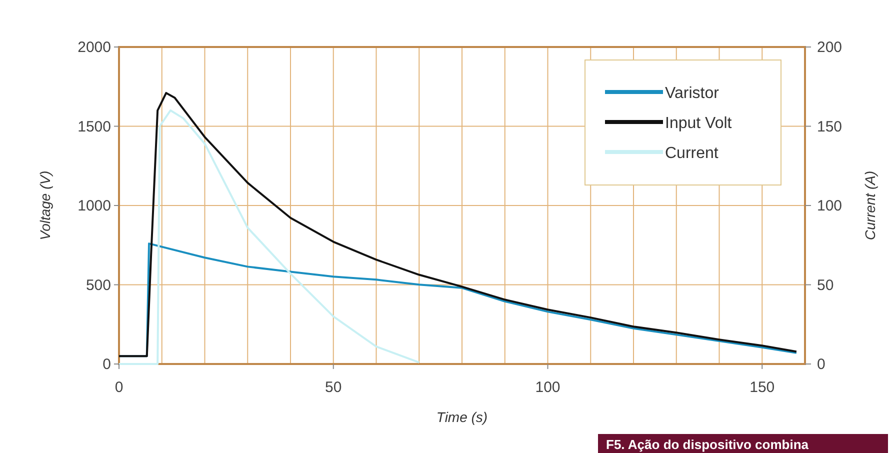 The image size is (894, 453). Describe the element at coordinates (547, 387) in the screenshot. I see `x-tick-label: 100` at that location.